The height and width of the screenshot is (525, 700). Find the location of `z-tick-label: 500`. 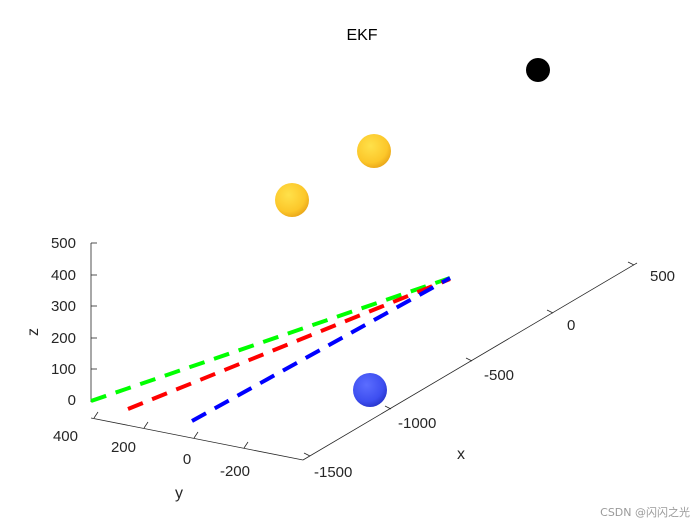

z-tick-label: 500 is located at coordinates (63, 243).